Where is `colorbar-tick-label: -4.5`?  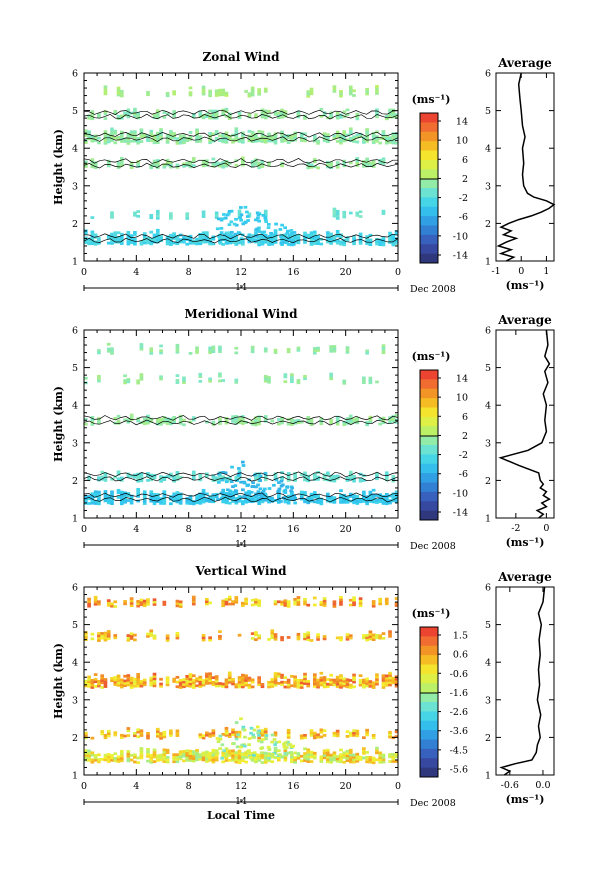
colorbar-tick-label: -4.5 is located at coordinates (459, 750).